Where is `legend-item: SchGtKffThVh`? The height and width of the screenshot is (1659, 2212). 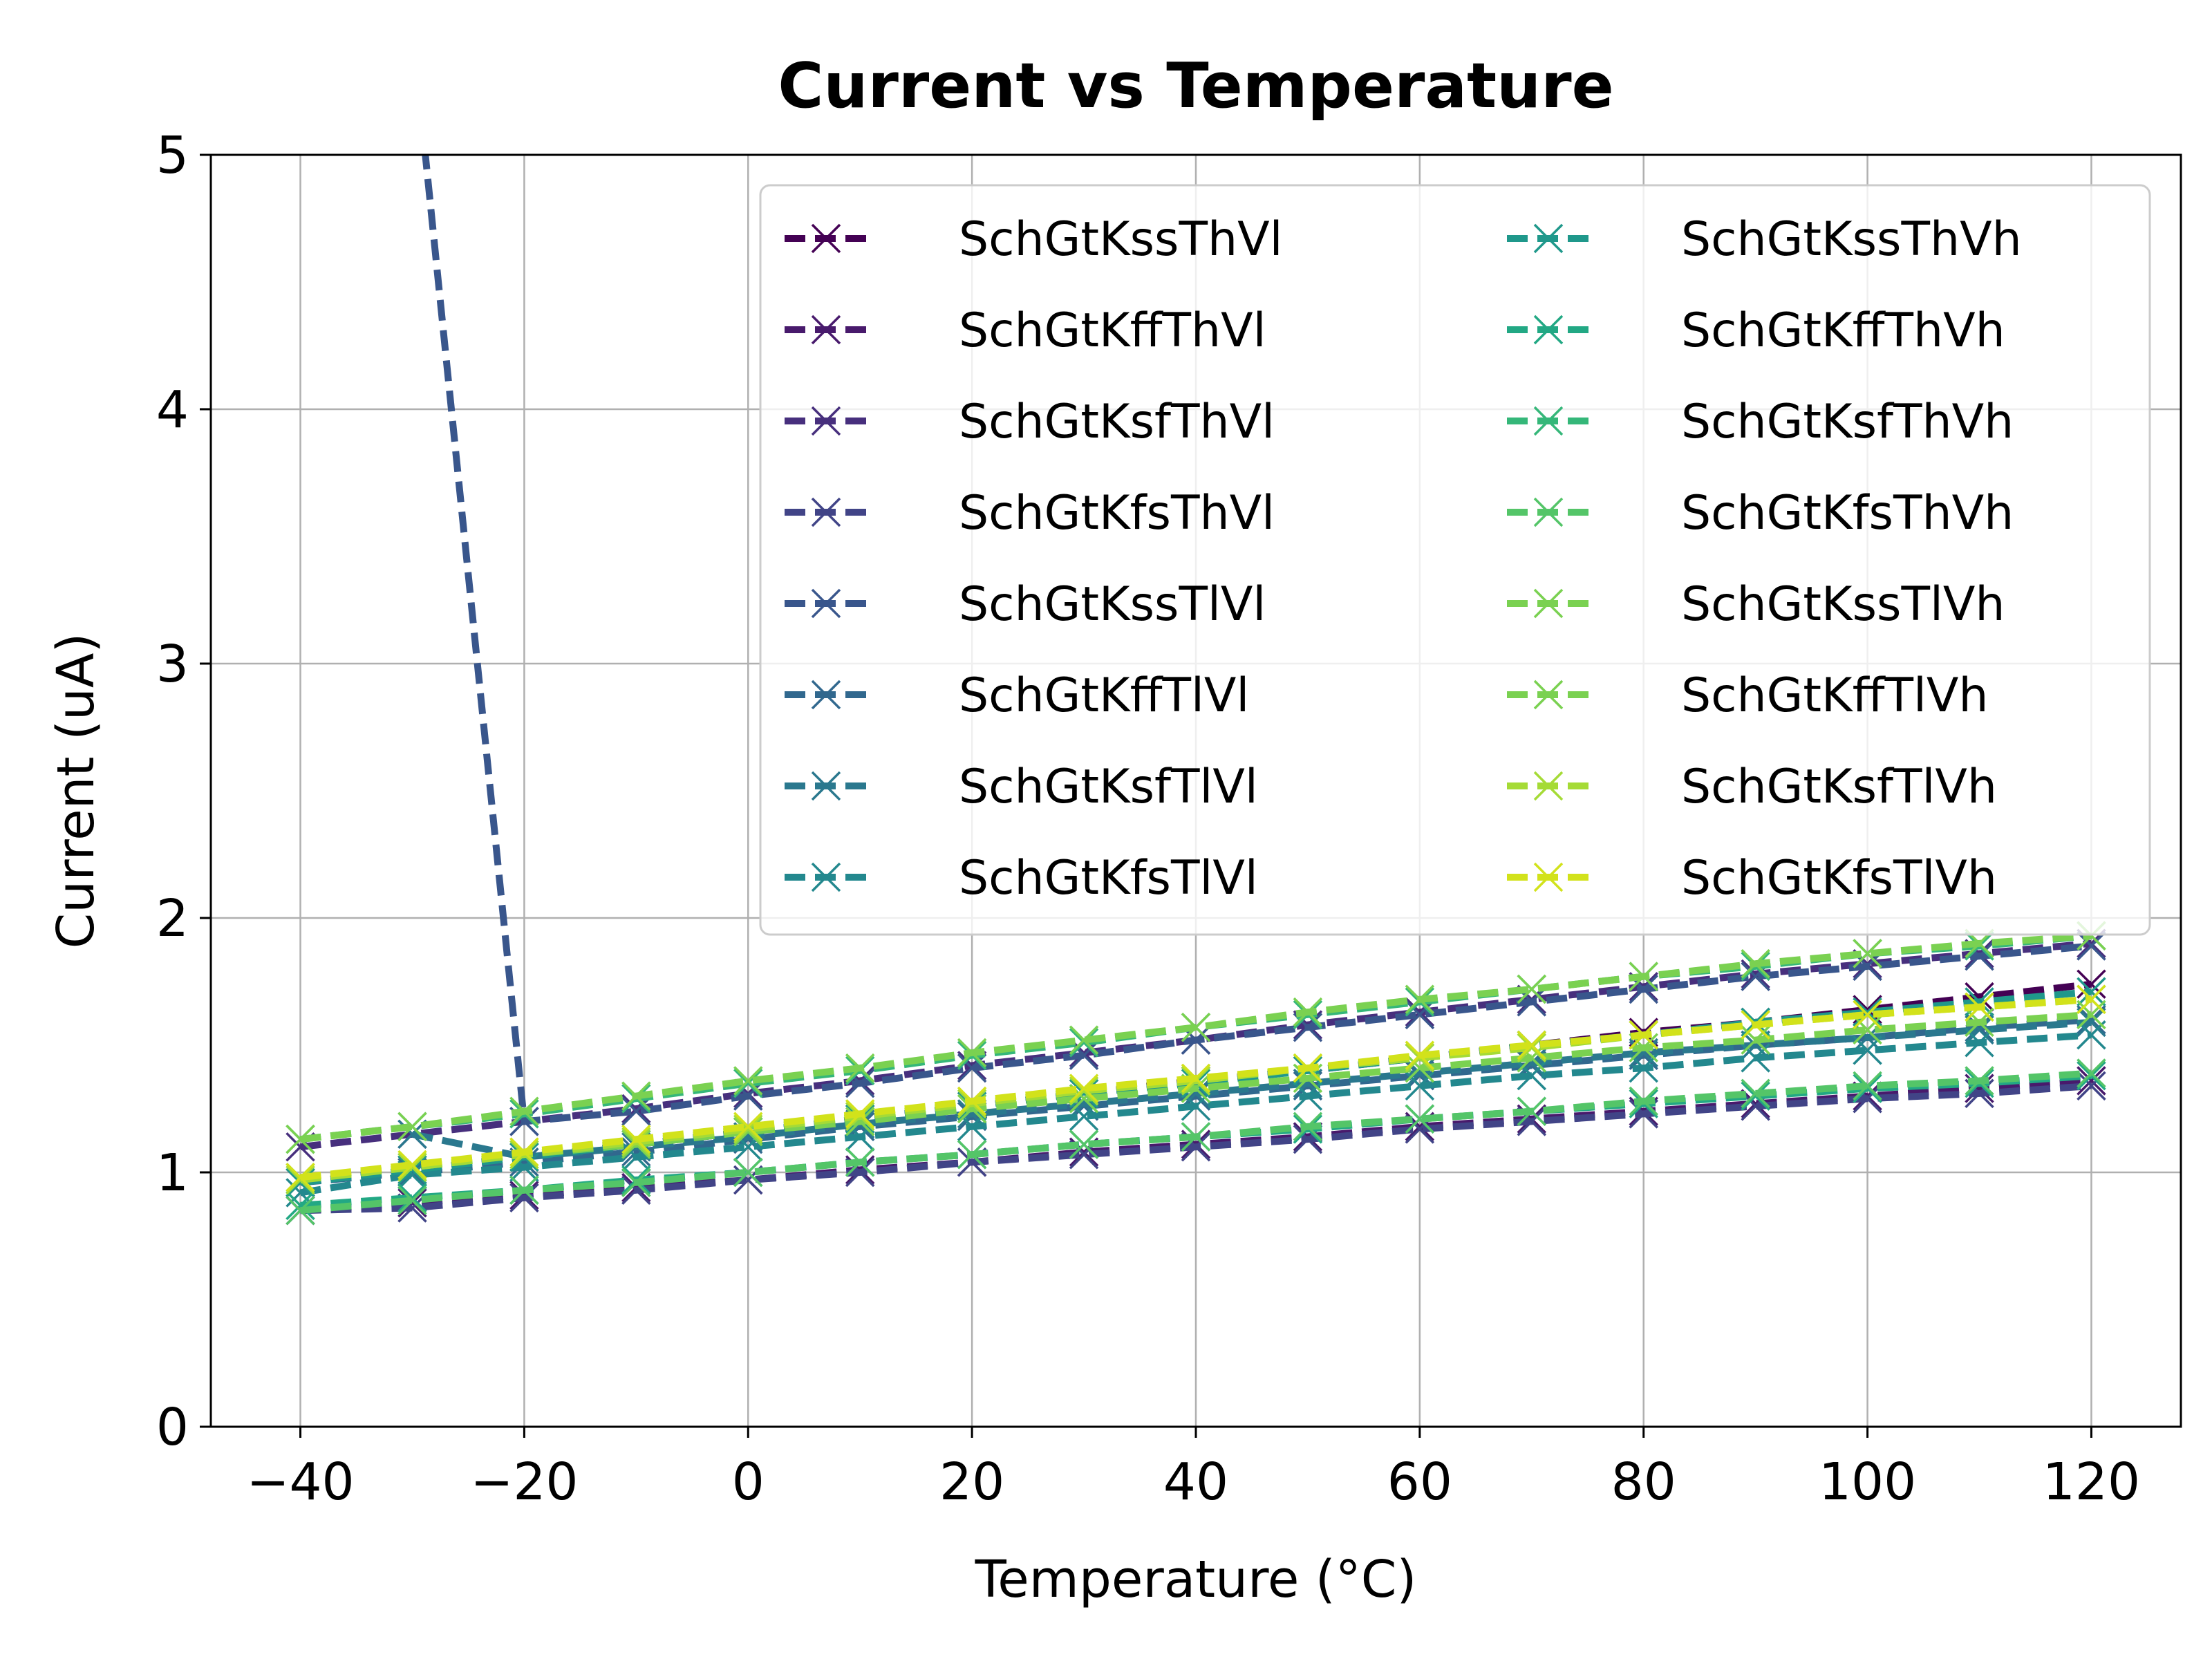
legend-item: SchGtKffThVh is located at coordinates (1756, 330).